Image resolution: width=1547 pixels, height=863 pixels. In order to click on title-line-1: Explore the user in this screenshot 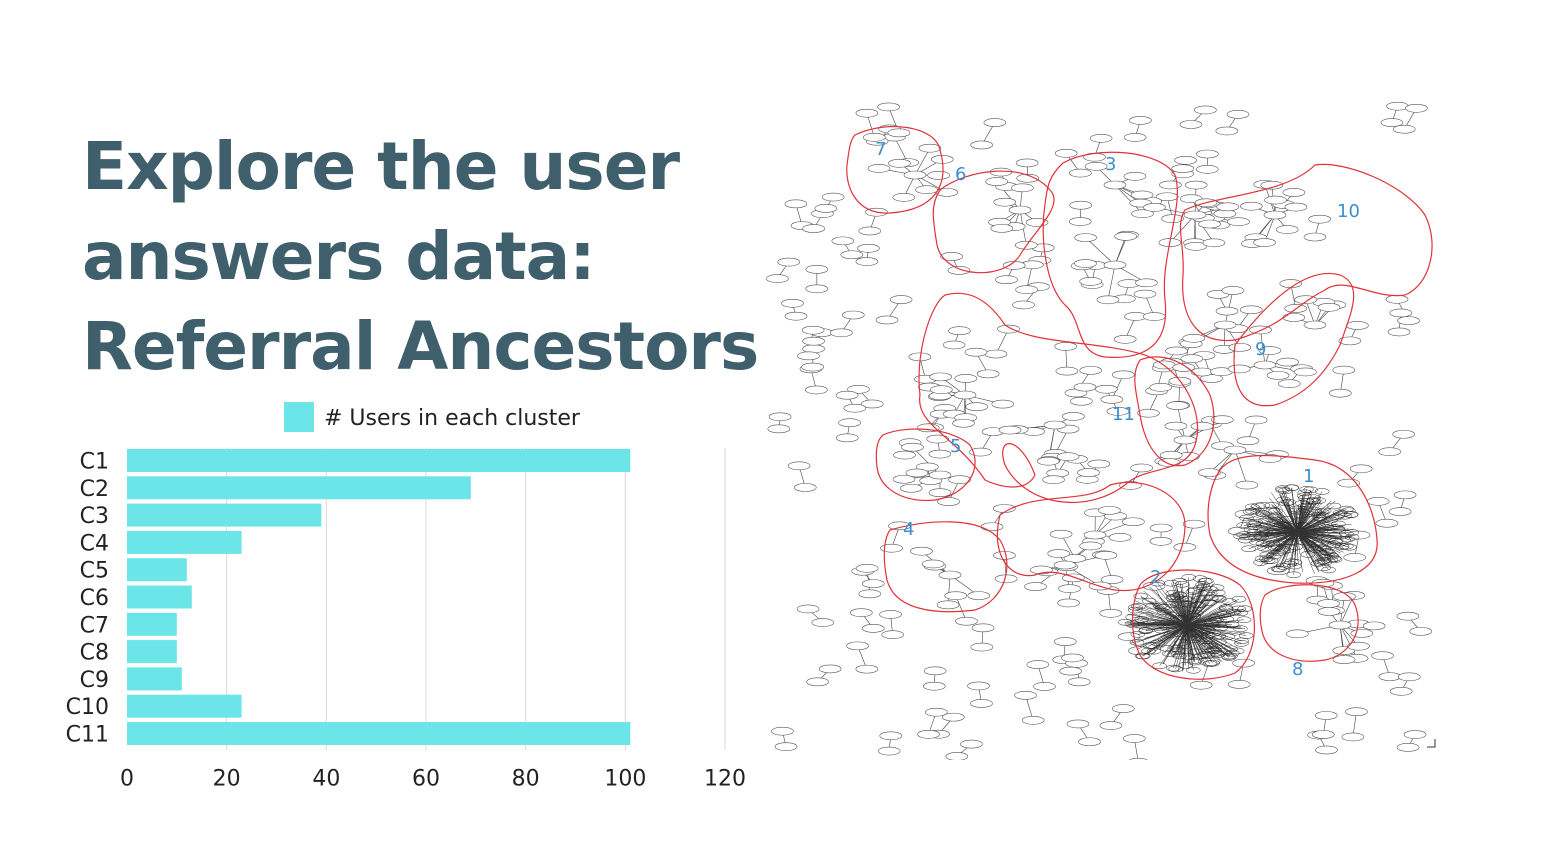, I will do `click(381, 166)`.